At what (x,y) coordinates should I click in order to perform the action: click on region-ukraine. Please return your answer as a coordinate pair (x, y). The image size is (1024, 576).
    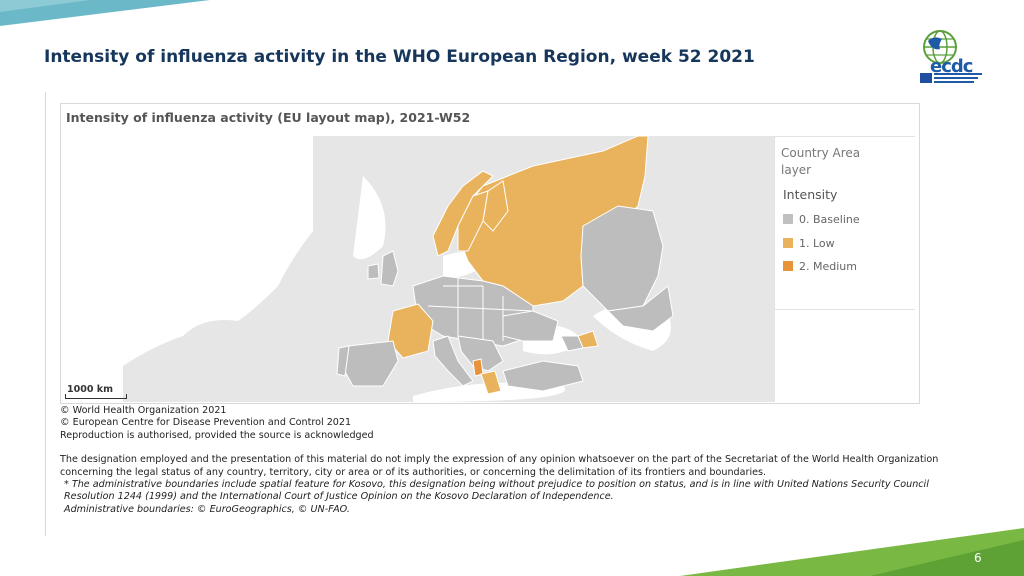
    Looking at the image, I should click on (530, 326).